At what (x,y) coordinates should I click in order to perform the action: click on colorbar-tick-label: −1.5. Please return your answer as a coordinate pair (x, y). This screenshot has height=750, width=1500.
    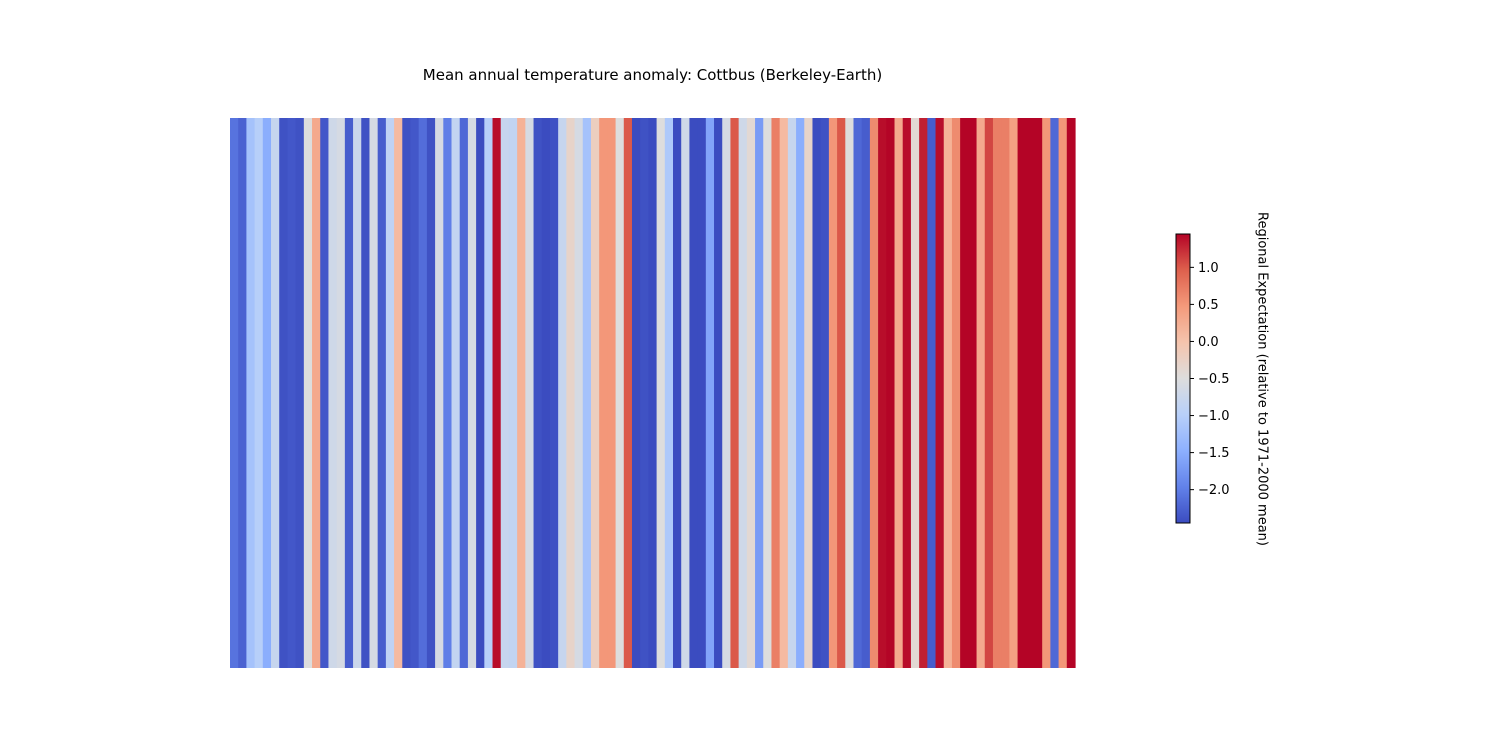
    Looking at the image, I should click on (1214, 453).